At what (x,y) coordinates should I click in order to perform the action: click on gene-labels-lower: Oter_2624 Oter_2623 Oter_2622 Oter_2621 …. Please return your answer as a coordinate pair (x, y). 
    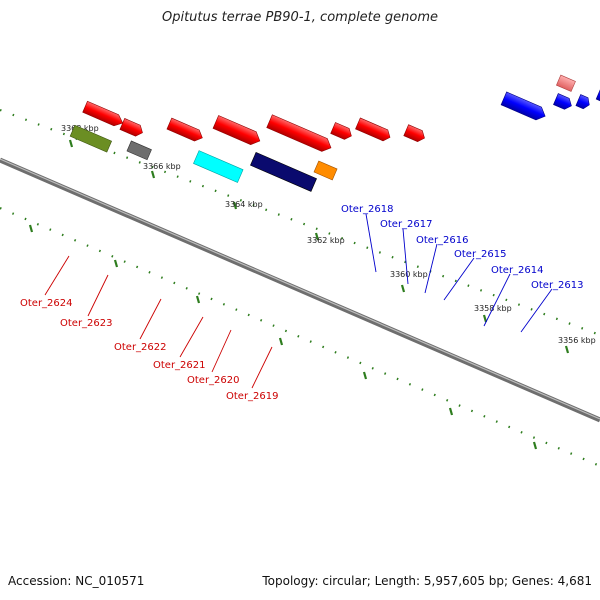
    Looking at the image, I should click on (149, 350).